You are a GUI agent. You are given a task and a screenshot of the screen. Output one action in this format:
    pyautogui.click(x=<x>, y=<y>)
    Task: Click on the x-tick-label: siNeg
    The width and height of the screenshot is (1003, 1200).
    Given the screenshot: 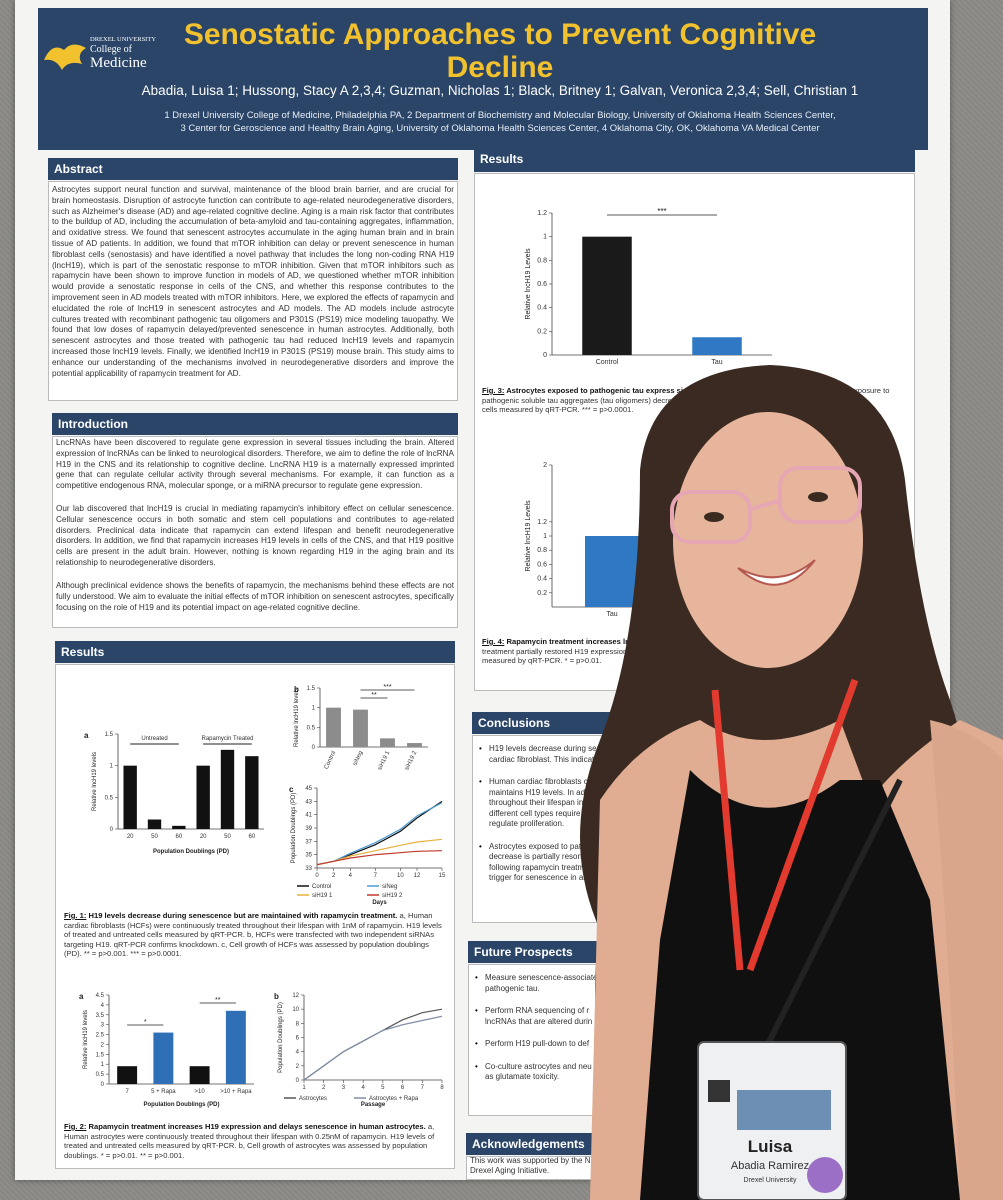 What is the action you would take?
    pyautogui.click(x=358, y=758)
    